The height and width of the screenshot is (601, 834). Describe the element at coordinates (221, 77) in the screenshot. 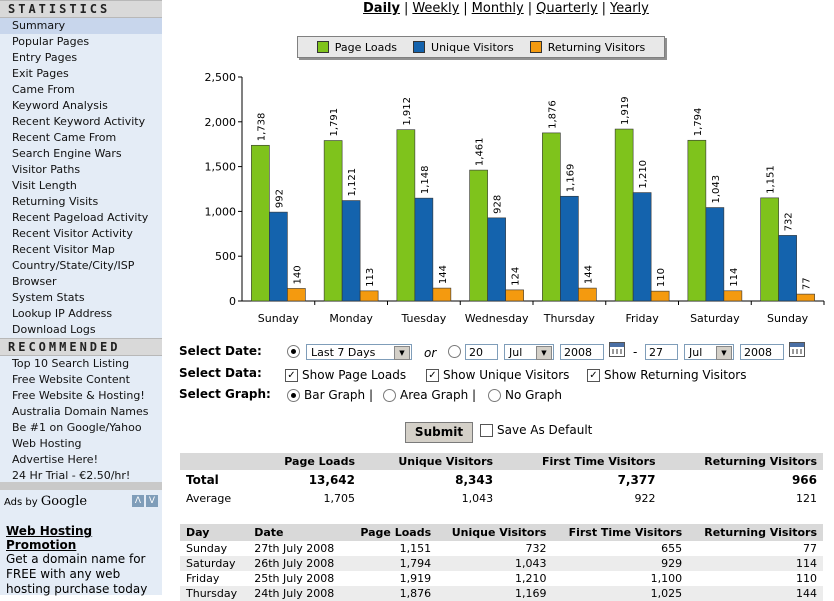

I see `y-tick-label: 2,500` at that location.